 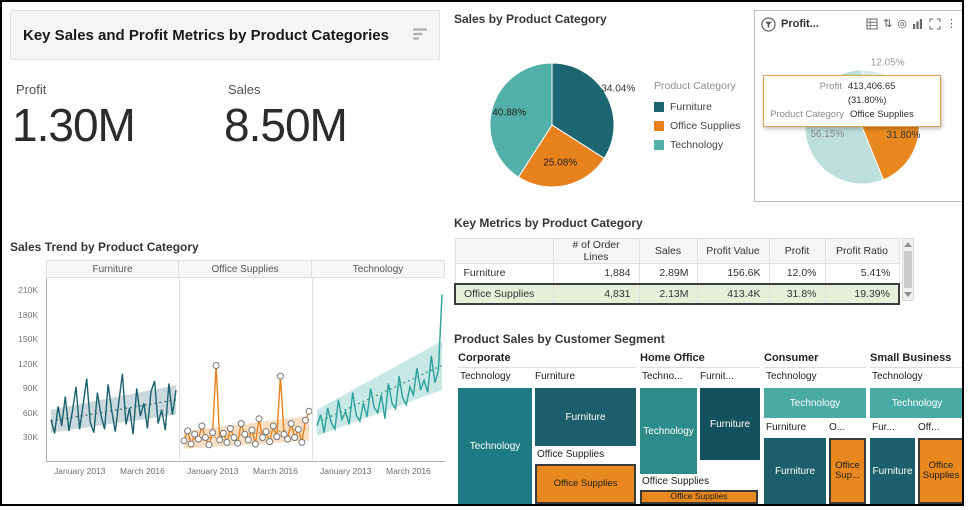 What do you see at coordinates (561, 156) in the screenshot?
I see `pie-slice-office-supplies` at bounding box center [561, 156].